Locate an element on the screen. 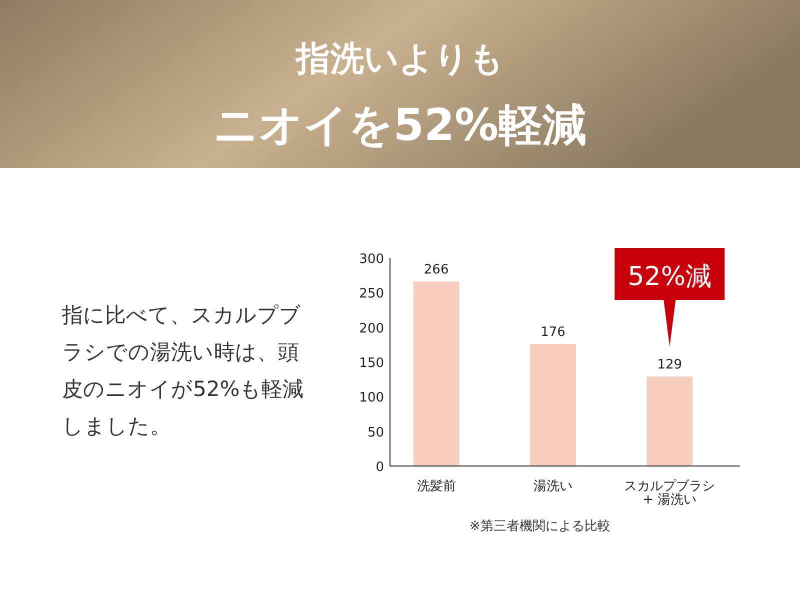  y-tick-label: 250 is located at coordinates (371, 294).